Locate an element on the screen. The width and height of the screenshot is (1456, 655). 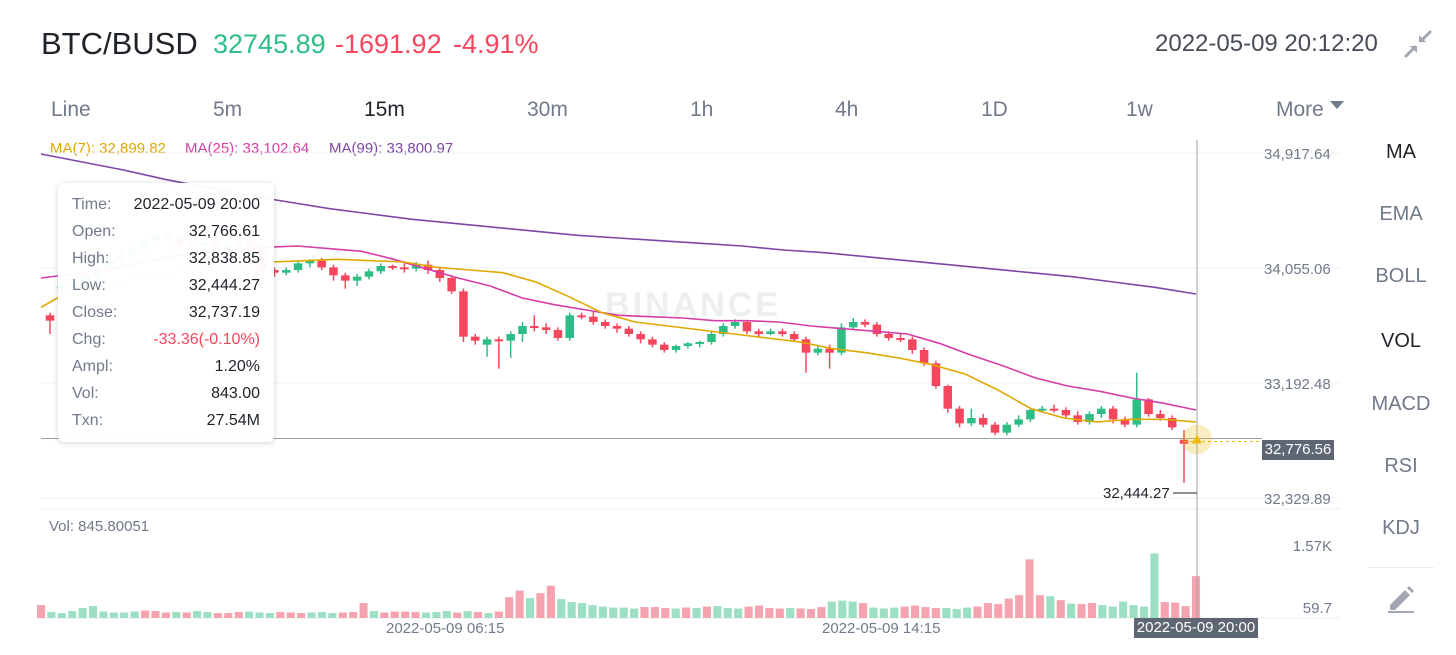
interval-tab-15m: 15m is located at coordinates (384, 109).